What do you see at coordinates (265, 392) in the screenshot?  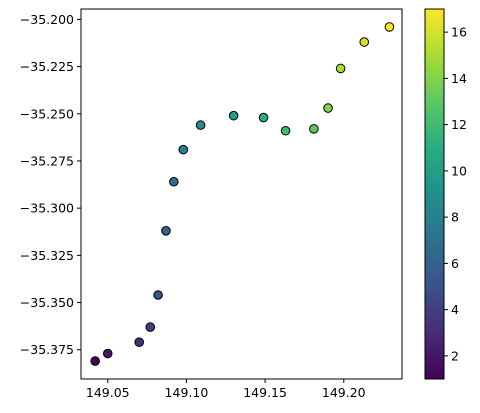 I see `x-tick-label: 149.15` at bounding box center [265, 392].